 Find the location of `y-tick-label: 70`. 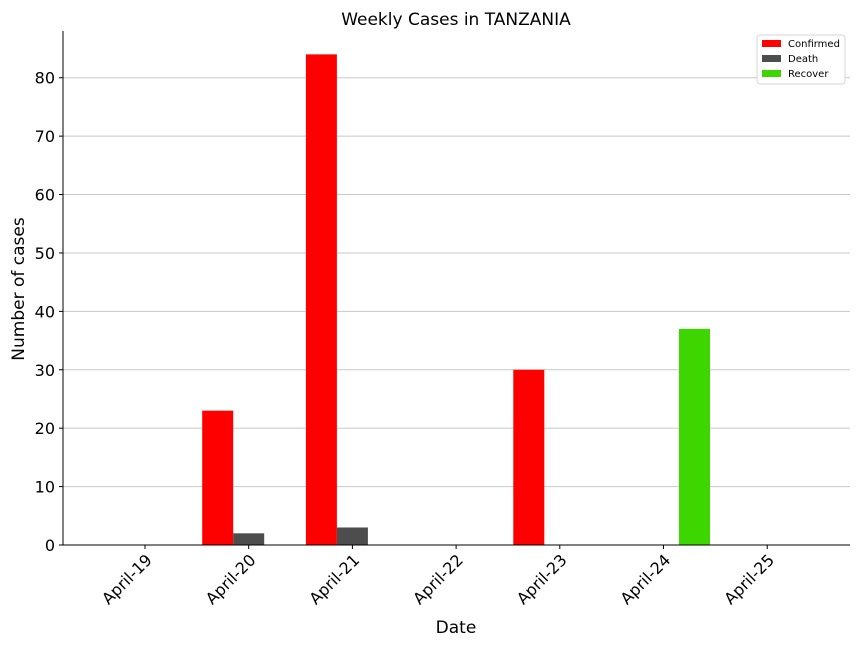

y-tick-label: 70 is located at coordinates (45, 136).